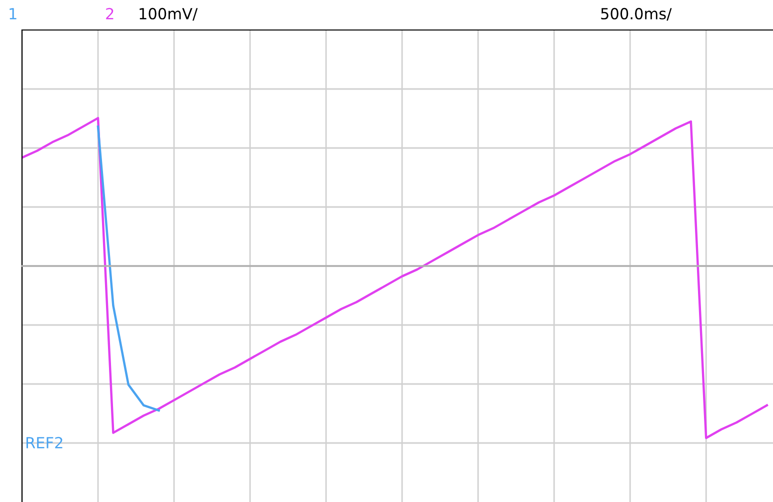 This screenshot has height=502, width=773. What do you see at coordinates (110, 14) in the screenshot?
I see `text: 2` at bounding box center [110, 14].